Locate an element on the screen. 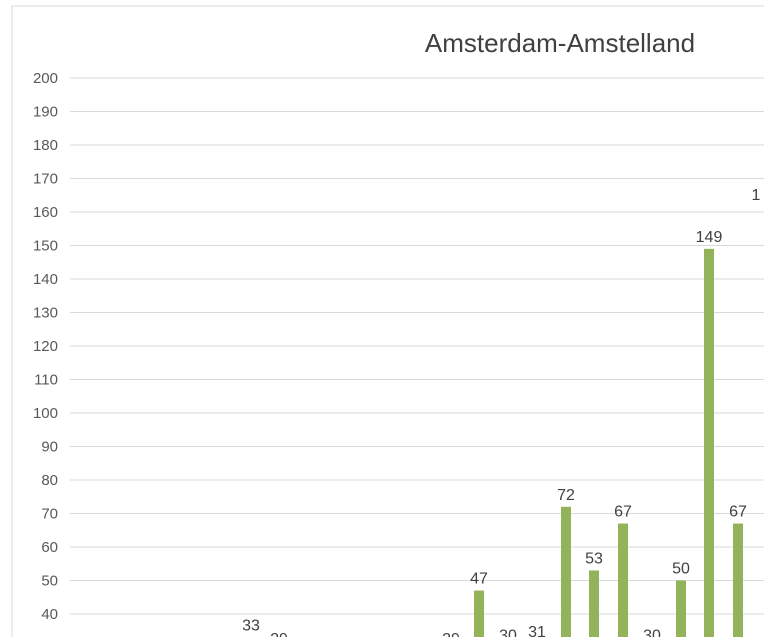 Image resolution: width=764 pixels, height=637 pixels. y-tick-label: 180 is located at coordinates (45, 145).